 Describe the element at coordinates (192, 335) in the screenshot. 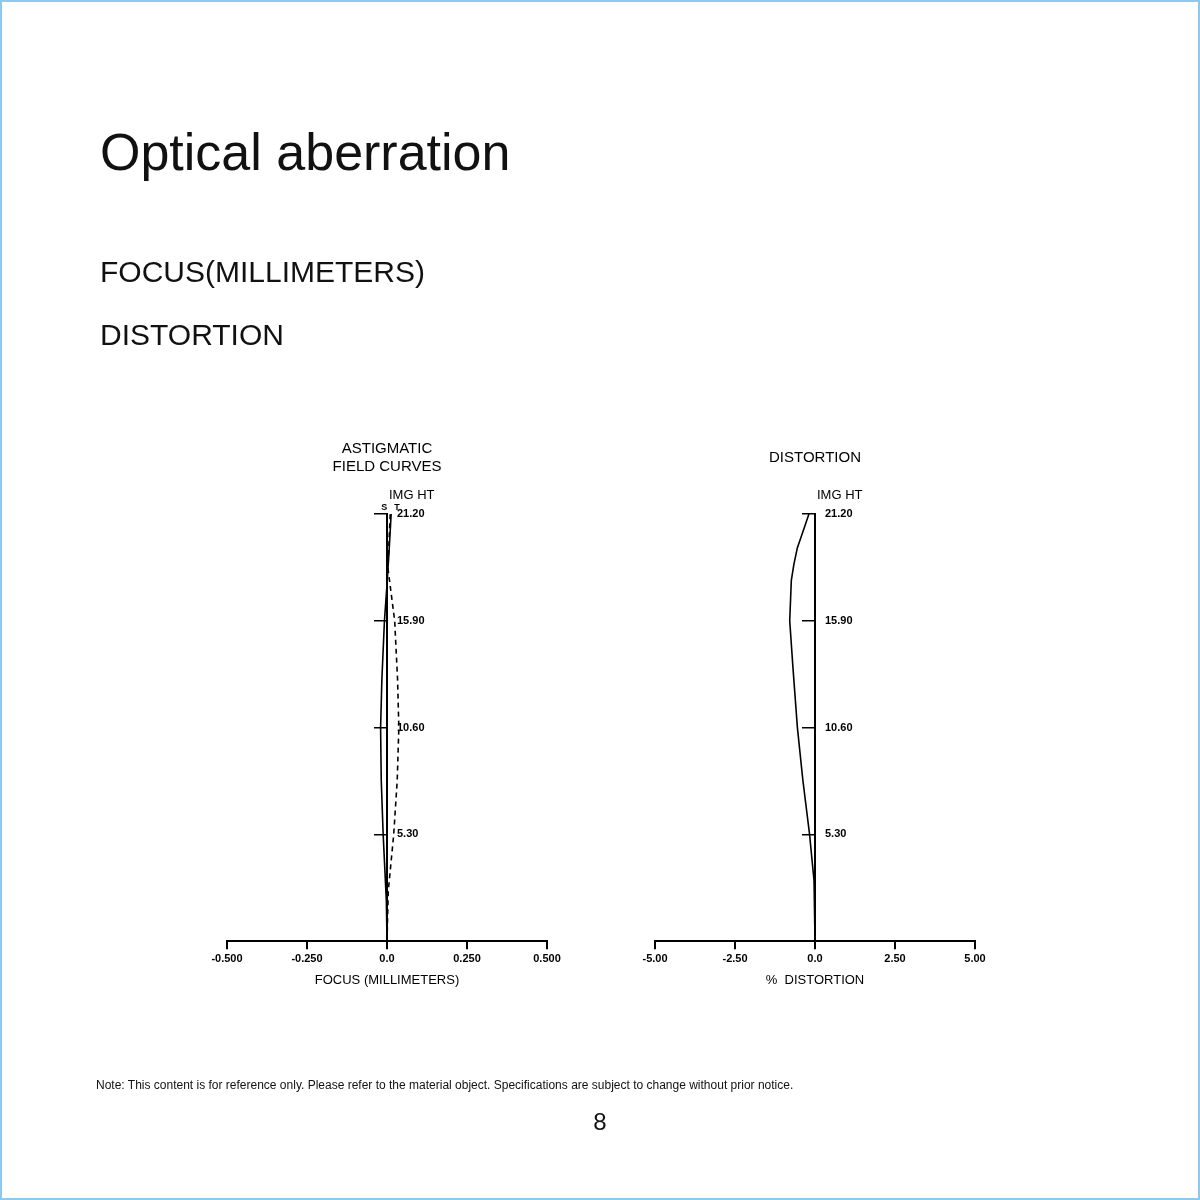

I see `text: DISTORTION` at that location.